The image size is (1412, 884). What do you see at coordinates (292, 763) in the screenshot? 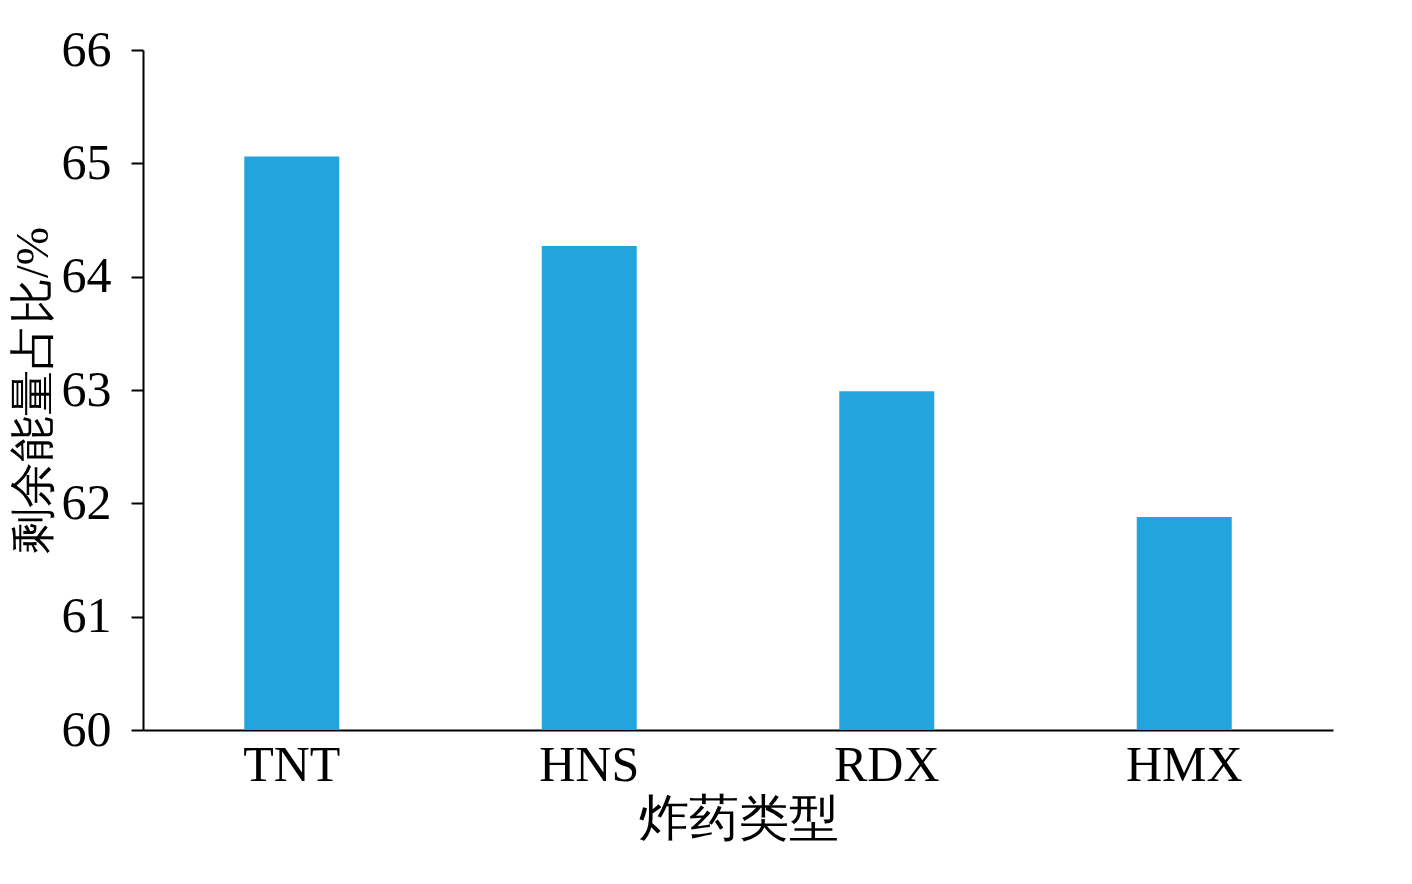
I see `x-tick-label: TNT` at bounding box center [292, 763].